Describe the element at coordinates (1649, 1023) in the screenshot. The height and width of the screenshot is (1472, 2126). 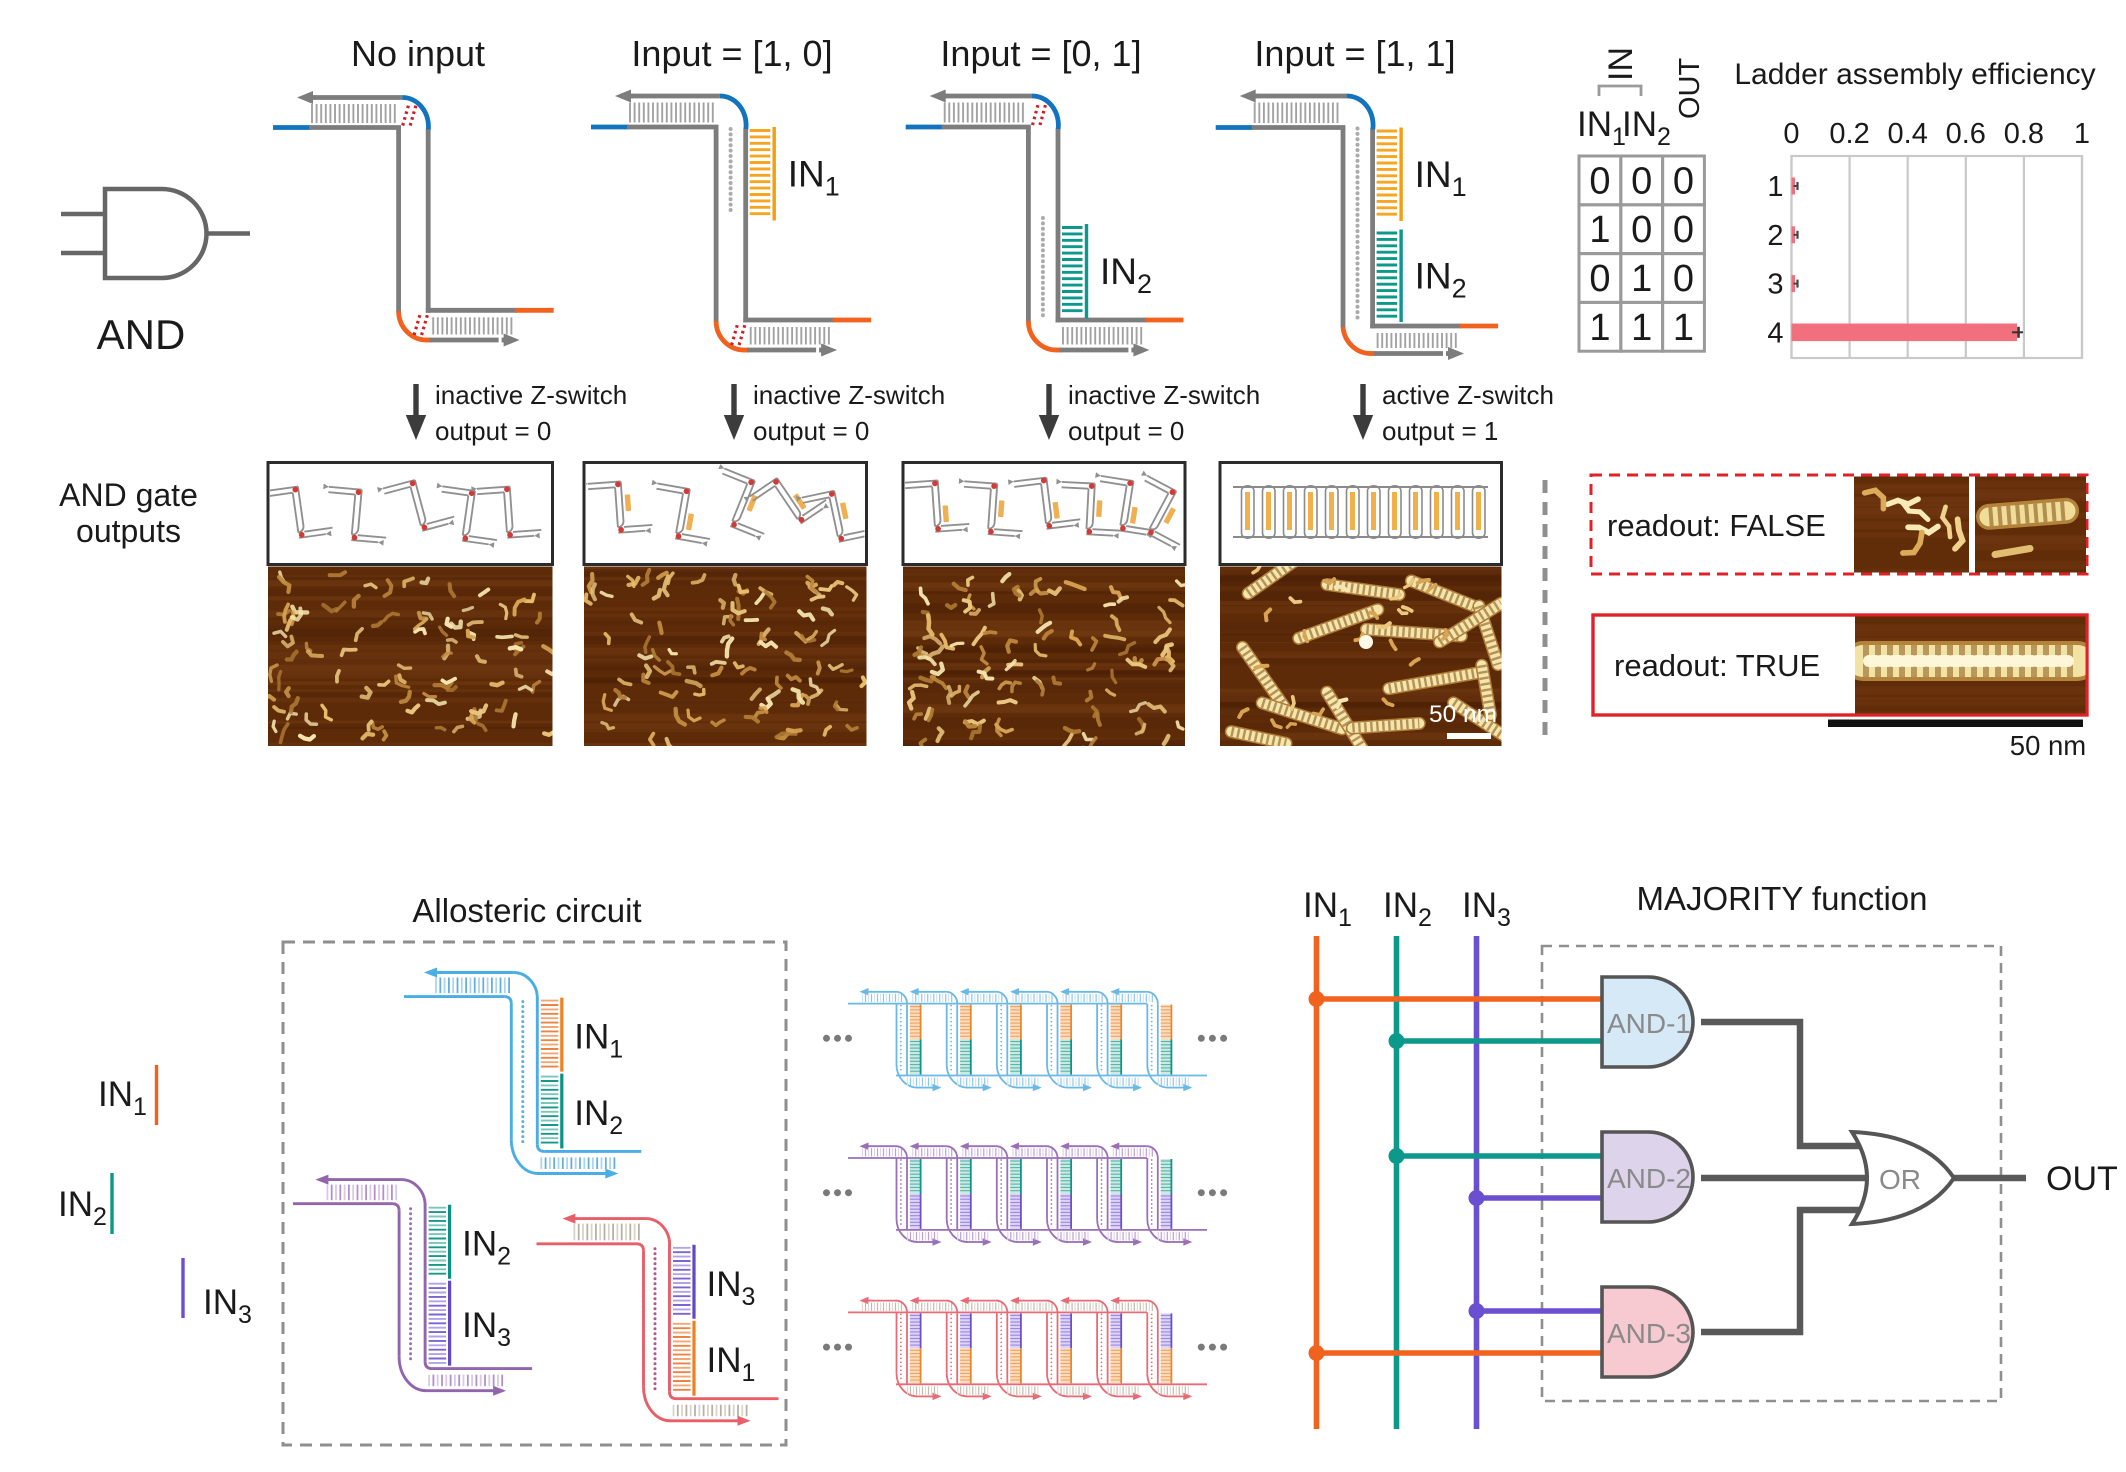
I see `svg-text: AND-1` at that location.